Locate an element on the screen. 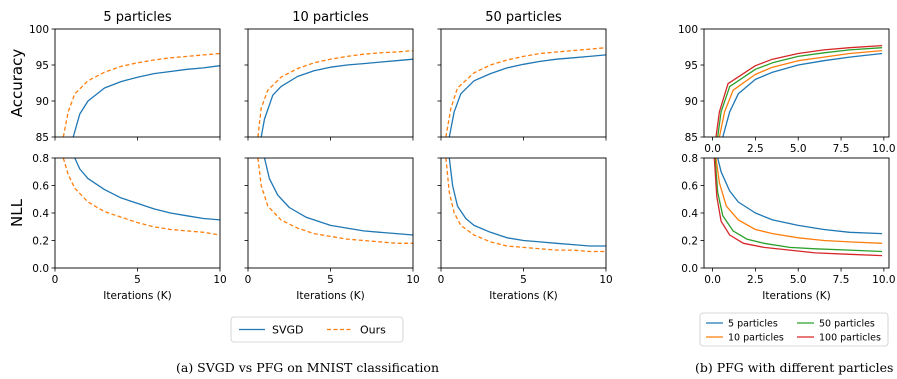 This screenshot has width=897, height=379. panel-5-ytick-label-0-6: 0.6 is located at coordinates (40, 186).